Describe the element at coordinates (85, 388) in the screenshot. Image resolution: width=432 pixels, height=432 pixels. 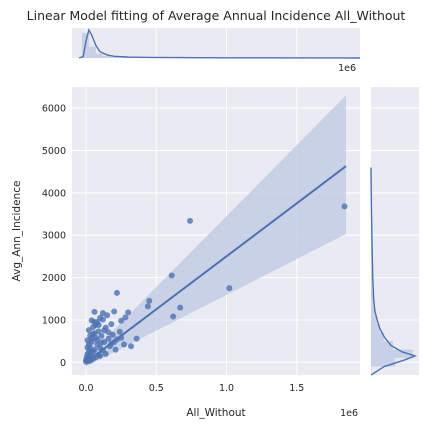
I see `x-tick-label-0: 0.0` at that location.